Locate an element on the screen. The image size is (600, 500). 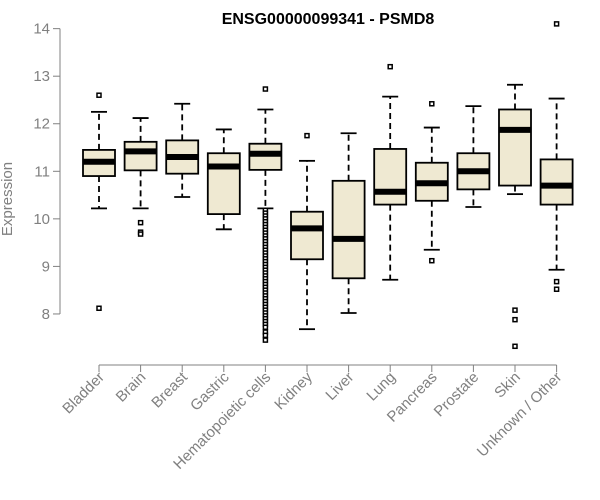
y-tick-label: 14 is located at coordinates (41, 29).